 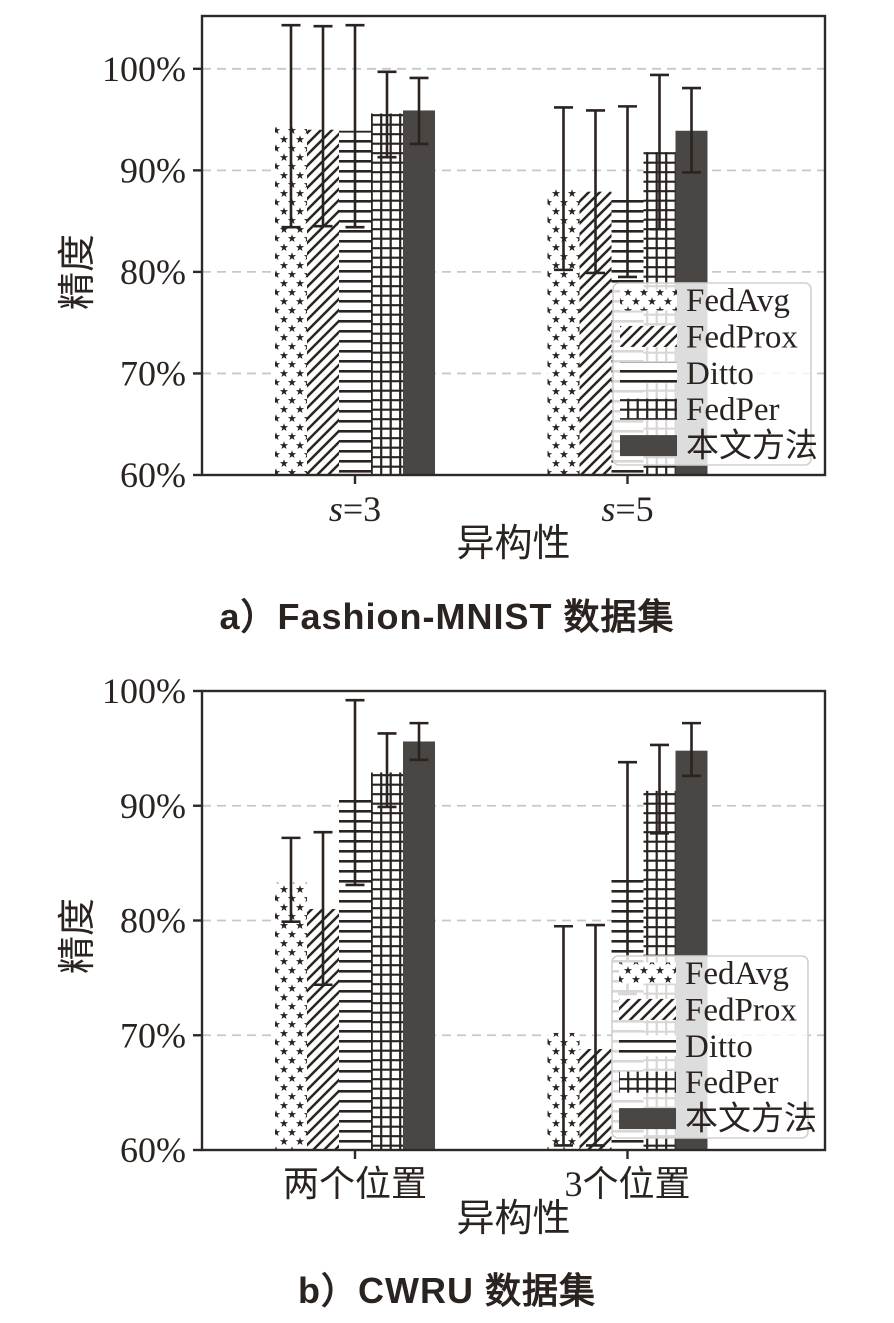 I want to click on caption-a: a）Fashion-MNIST 数据集, so click(x=447, y=616).